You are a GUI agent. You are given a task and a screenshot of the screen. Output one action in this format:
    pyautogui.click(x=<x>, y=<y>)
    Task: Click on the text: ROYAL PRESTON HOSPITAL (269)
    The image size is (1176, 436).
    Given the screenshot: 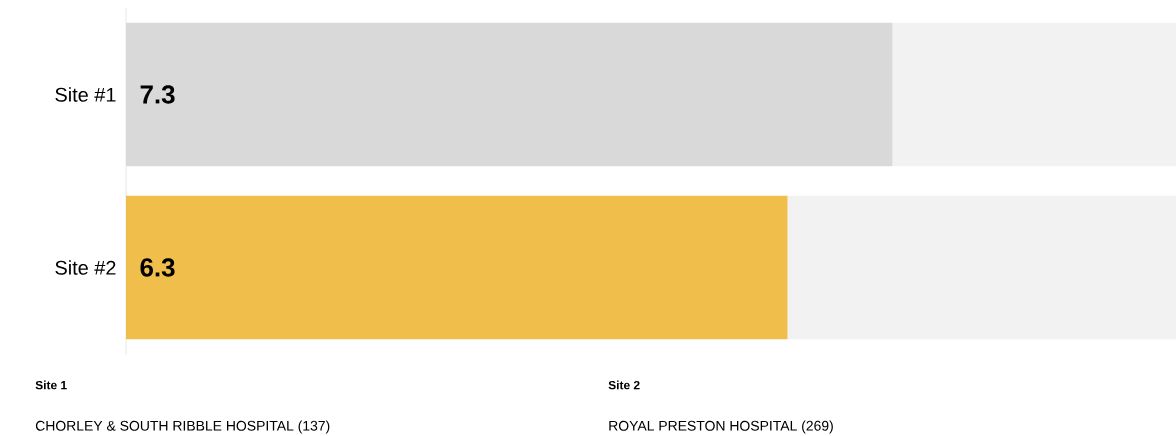 What is the action you would take?
    pyautogui.click(x=721, y=427)
    